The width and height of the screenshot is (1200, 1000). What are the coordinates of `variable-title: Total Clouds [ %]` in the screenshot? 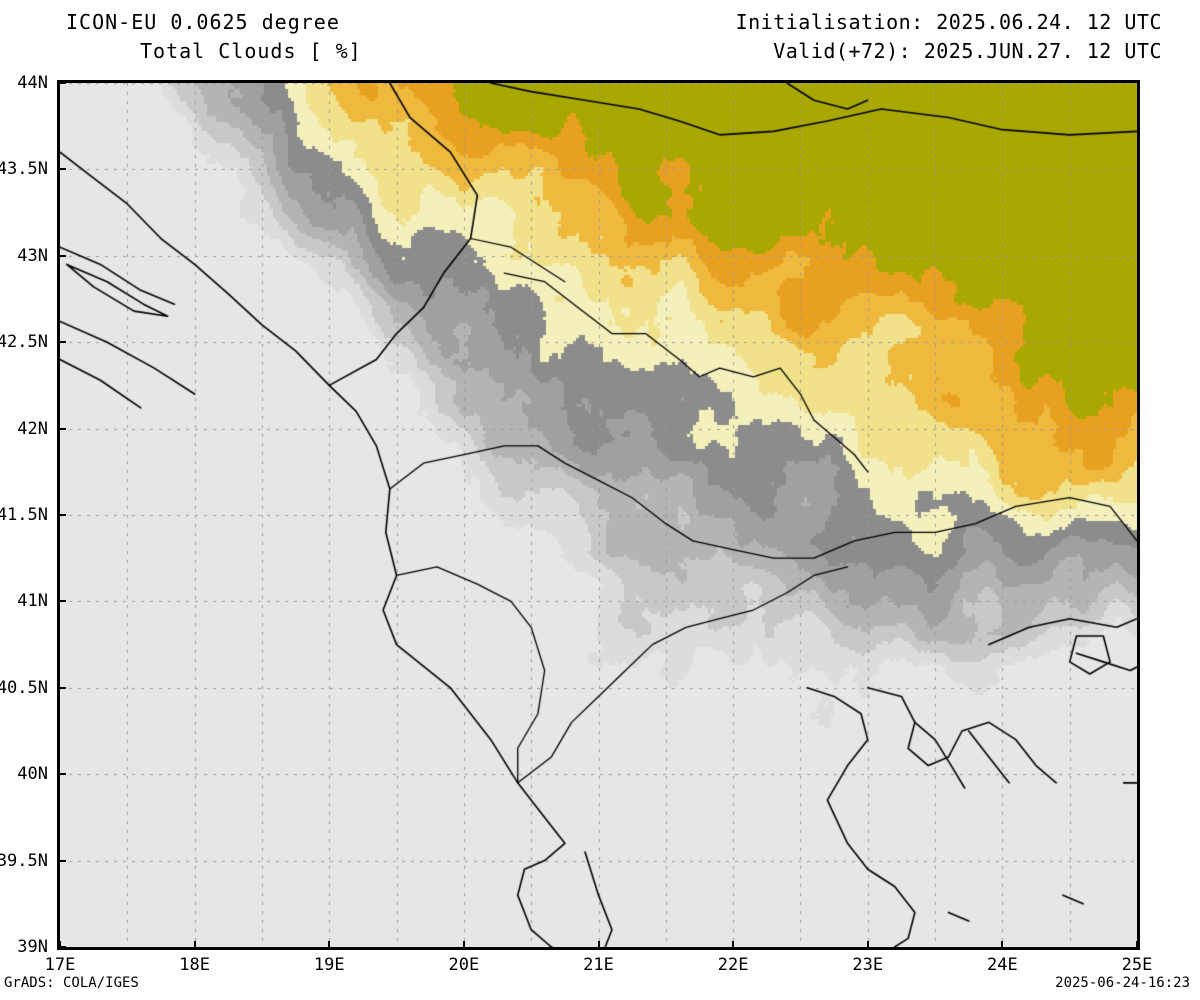 It's located at (251, 51).